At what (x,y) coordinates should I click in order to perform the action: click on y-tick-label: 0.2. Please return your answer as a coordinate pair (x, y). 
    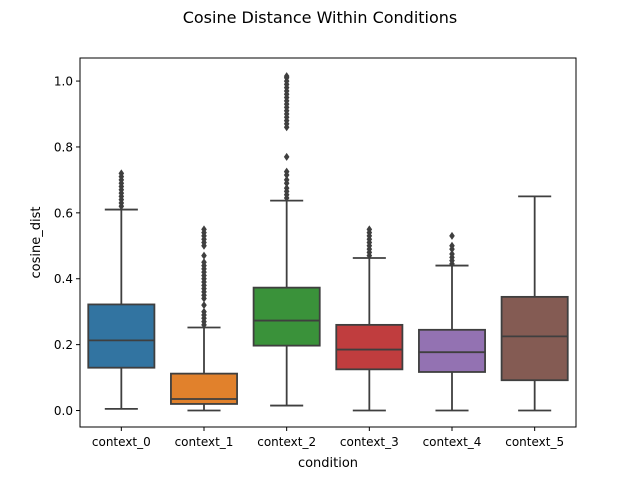
    Looking at the image, I should click on (63, 345).